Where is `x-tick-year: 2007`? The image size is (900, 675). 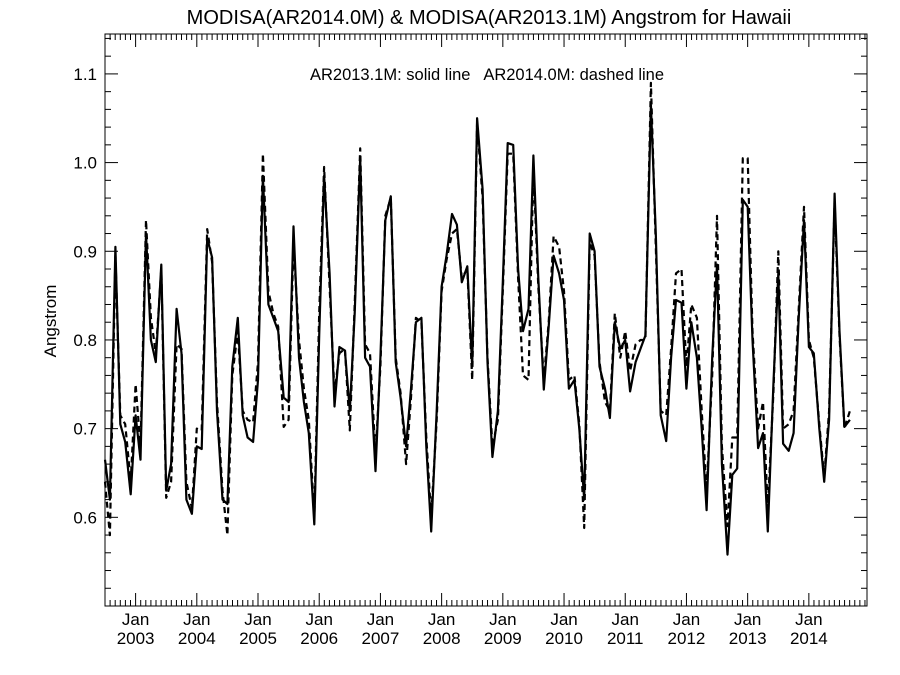 x-tick-year: 2007 is located at coordinates (381, 638).